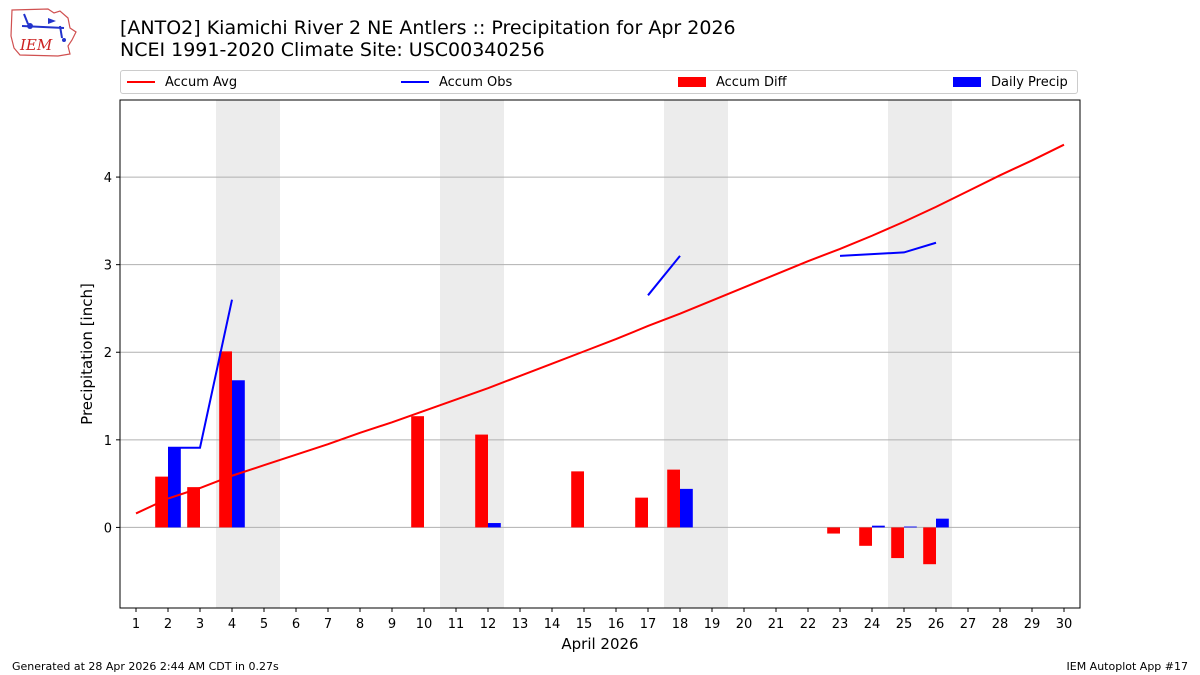  What do you see at coordinates (1064, 624) in the screenshot?
I see `x-tick-label-30: 30` at bounding box center [1064, 624].